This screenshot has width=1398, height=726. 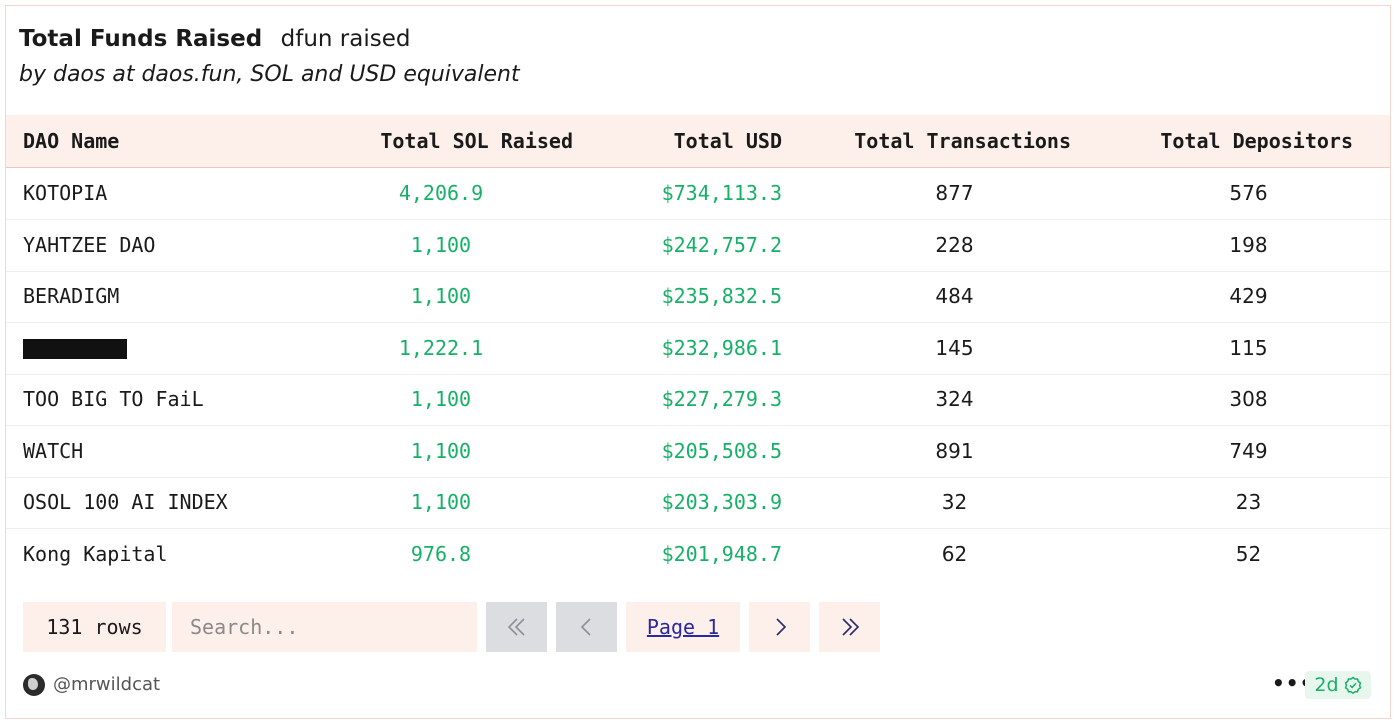 What do you see at coordinates (1248, 553) in the screenshot?
I see `total-depositors-cell: 52` at bounding box center [1248, 553].